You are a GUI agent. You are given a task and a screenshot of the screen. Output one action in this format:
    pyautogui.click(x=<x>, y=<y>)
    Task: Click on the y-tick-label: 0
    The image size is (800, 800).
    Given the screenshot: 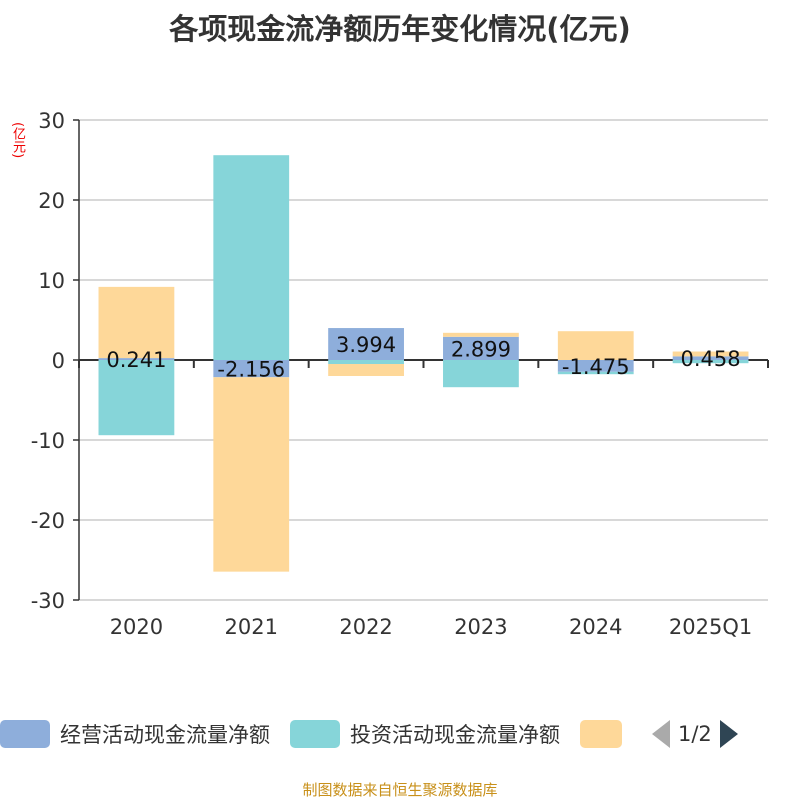 What is the action you would take?
    pyautogui.click(x=58, y=361)
    